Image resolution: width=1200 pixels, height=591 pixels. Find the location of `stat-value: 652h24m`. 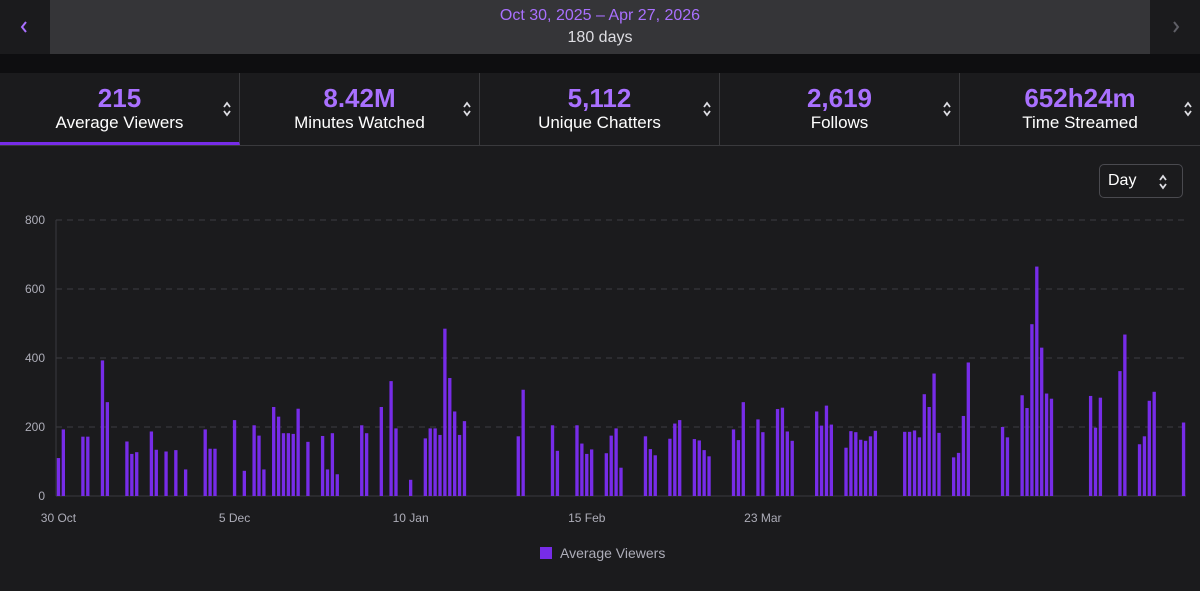

stat-value: 652h24m is located at coordinates (1080, 98).